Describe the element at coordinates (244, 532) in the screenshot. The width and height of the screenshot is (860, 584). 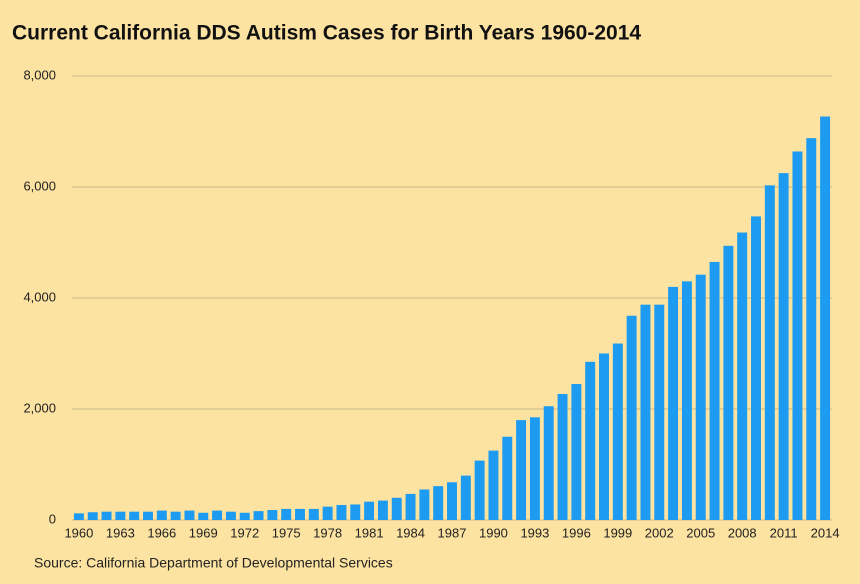
I see `x-tick-label: 1972` at that location.